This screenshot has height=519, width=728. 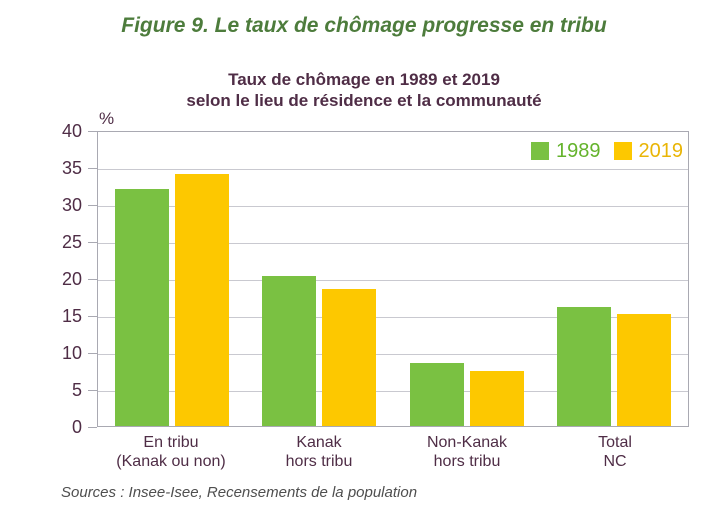 I want to click on x-category-label-line: En tribu, so click(x=171, y=442).